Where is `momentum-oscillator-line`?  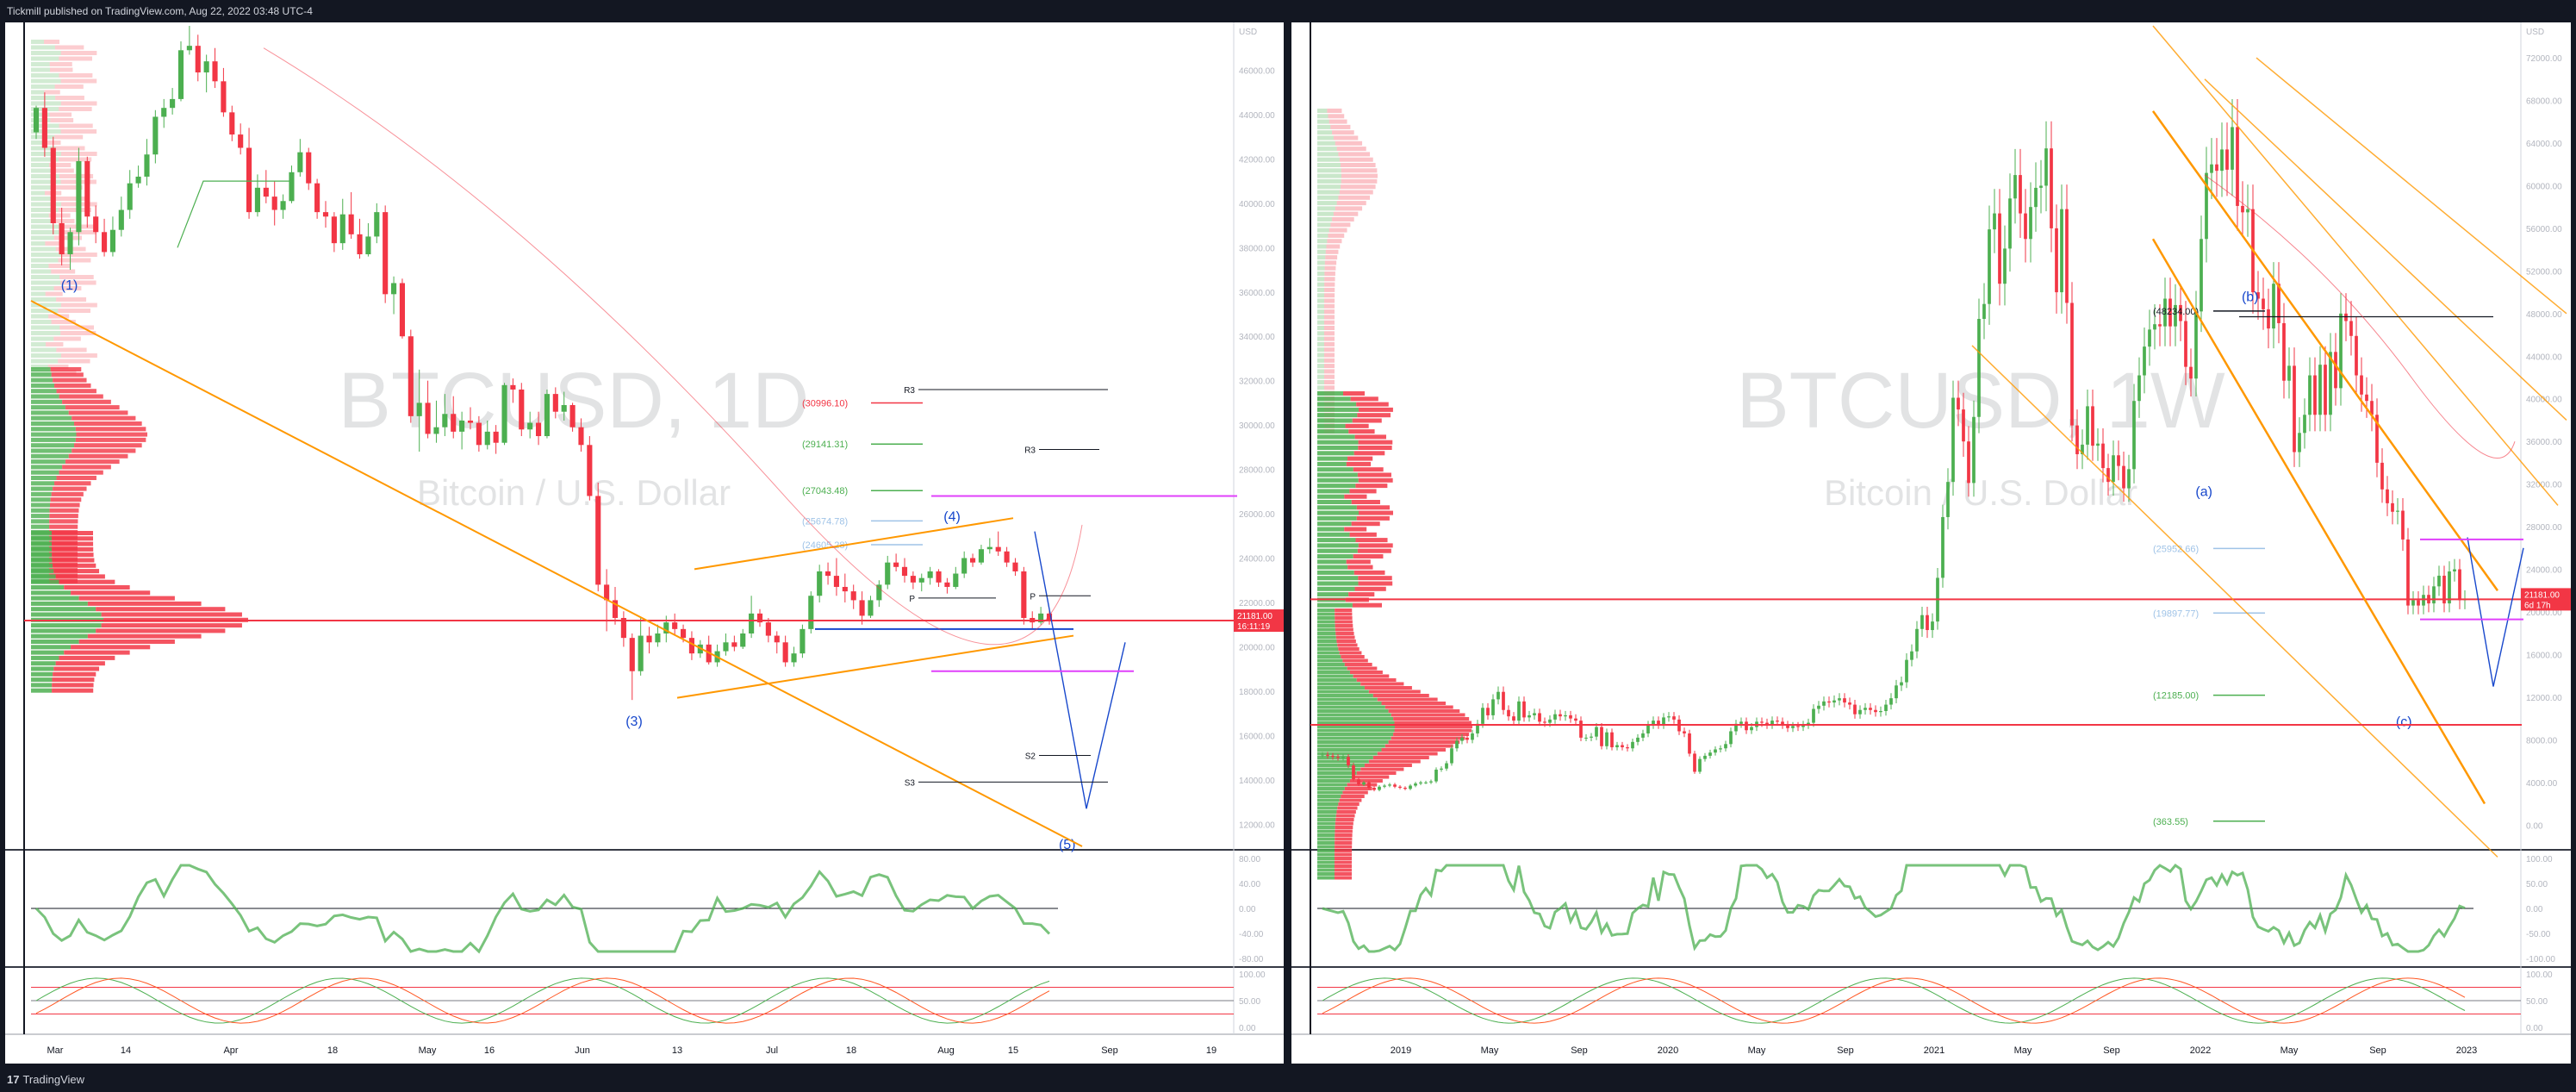
momentum-oscillator-line is located at coordinates (1894, 908).